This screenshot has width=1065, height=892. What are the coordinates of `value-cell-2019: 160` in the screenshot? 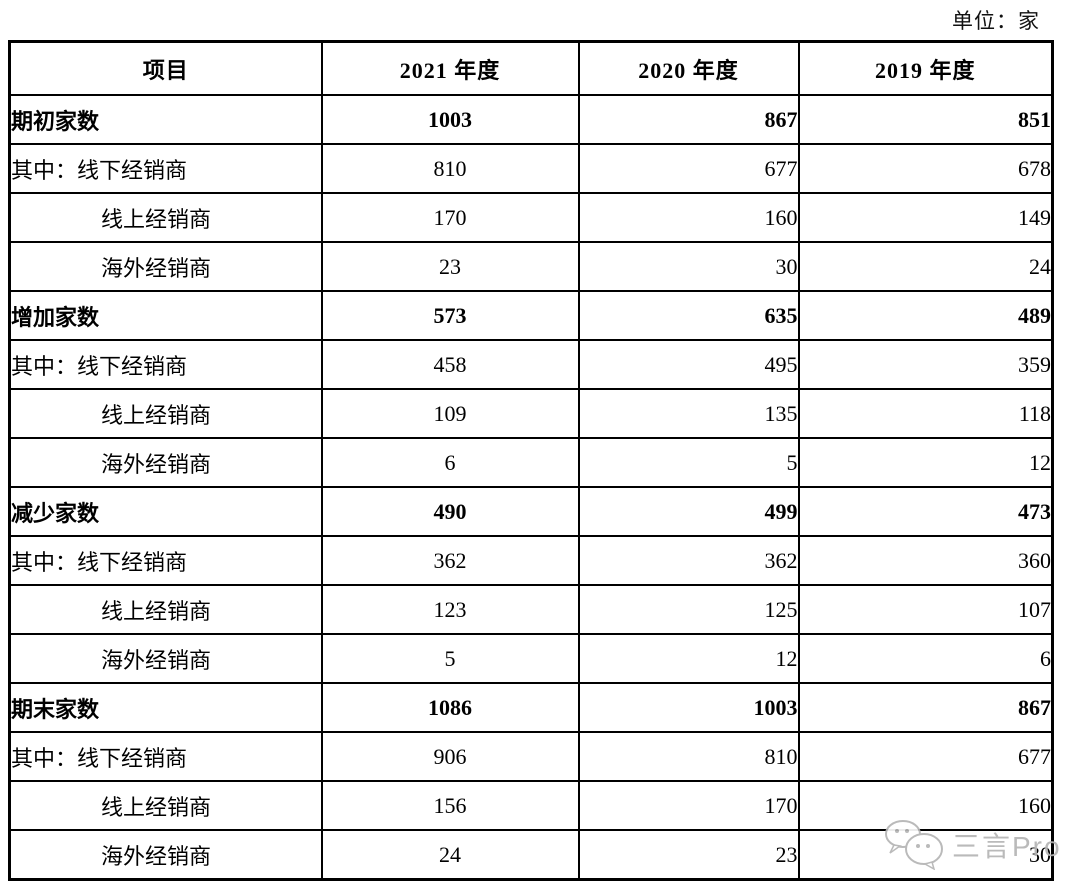 It's located at (925, 805).